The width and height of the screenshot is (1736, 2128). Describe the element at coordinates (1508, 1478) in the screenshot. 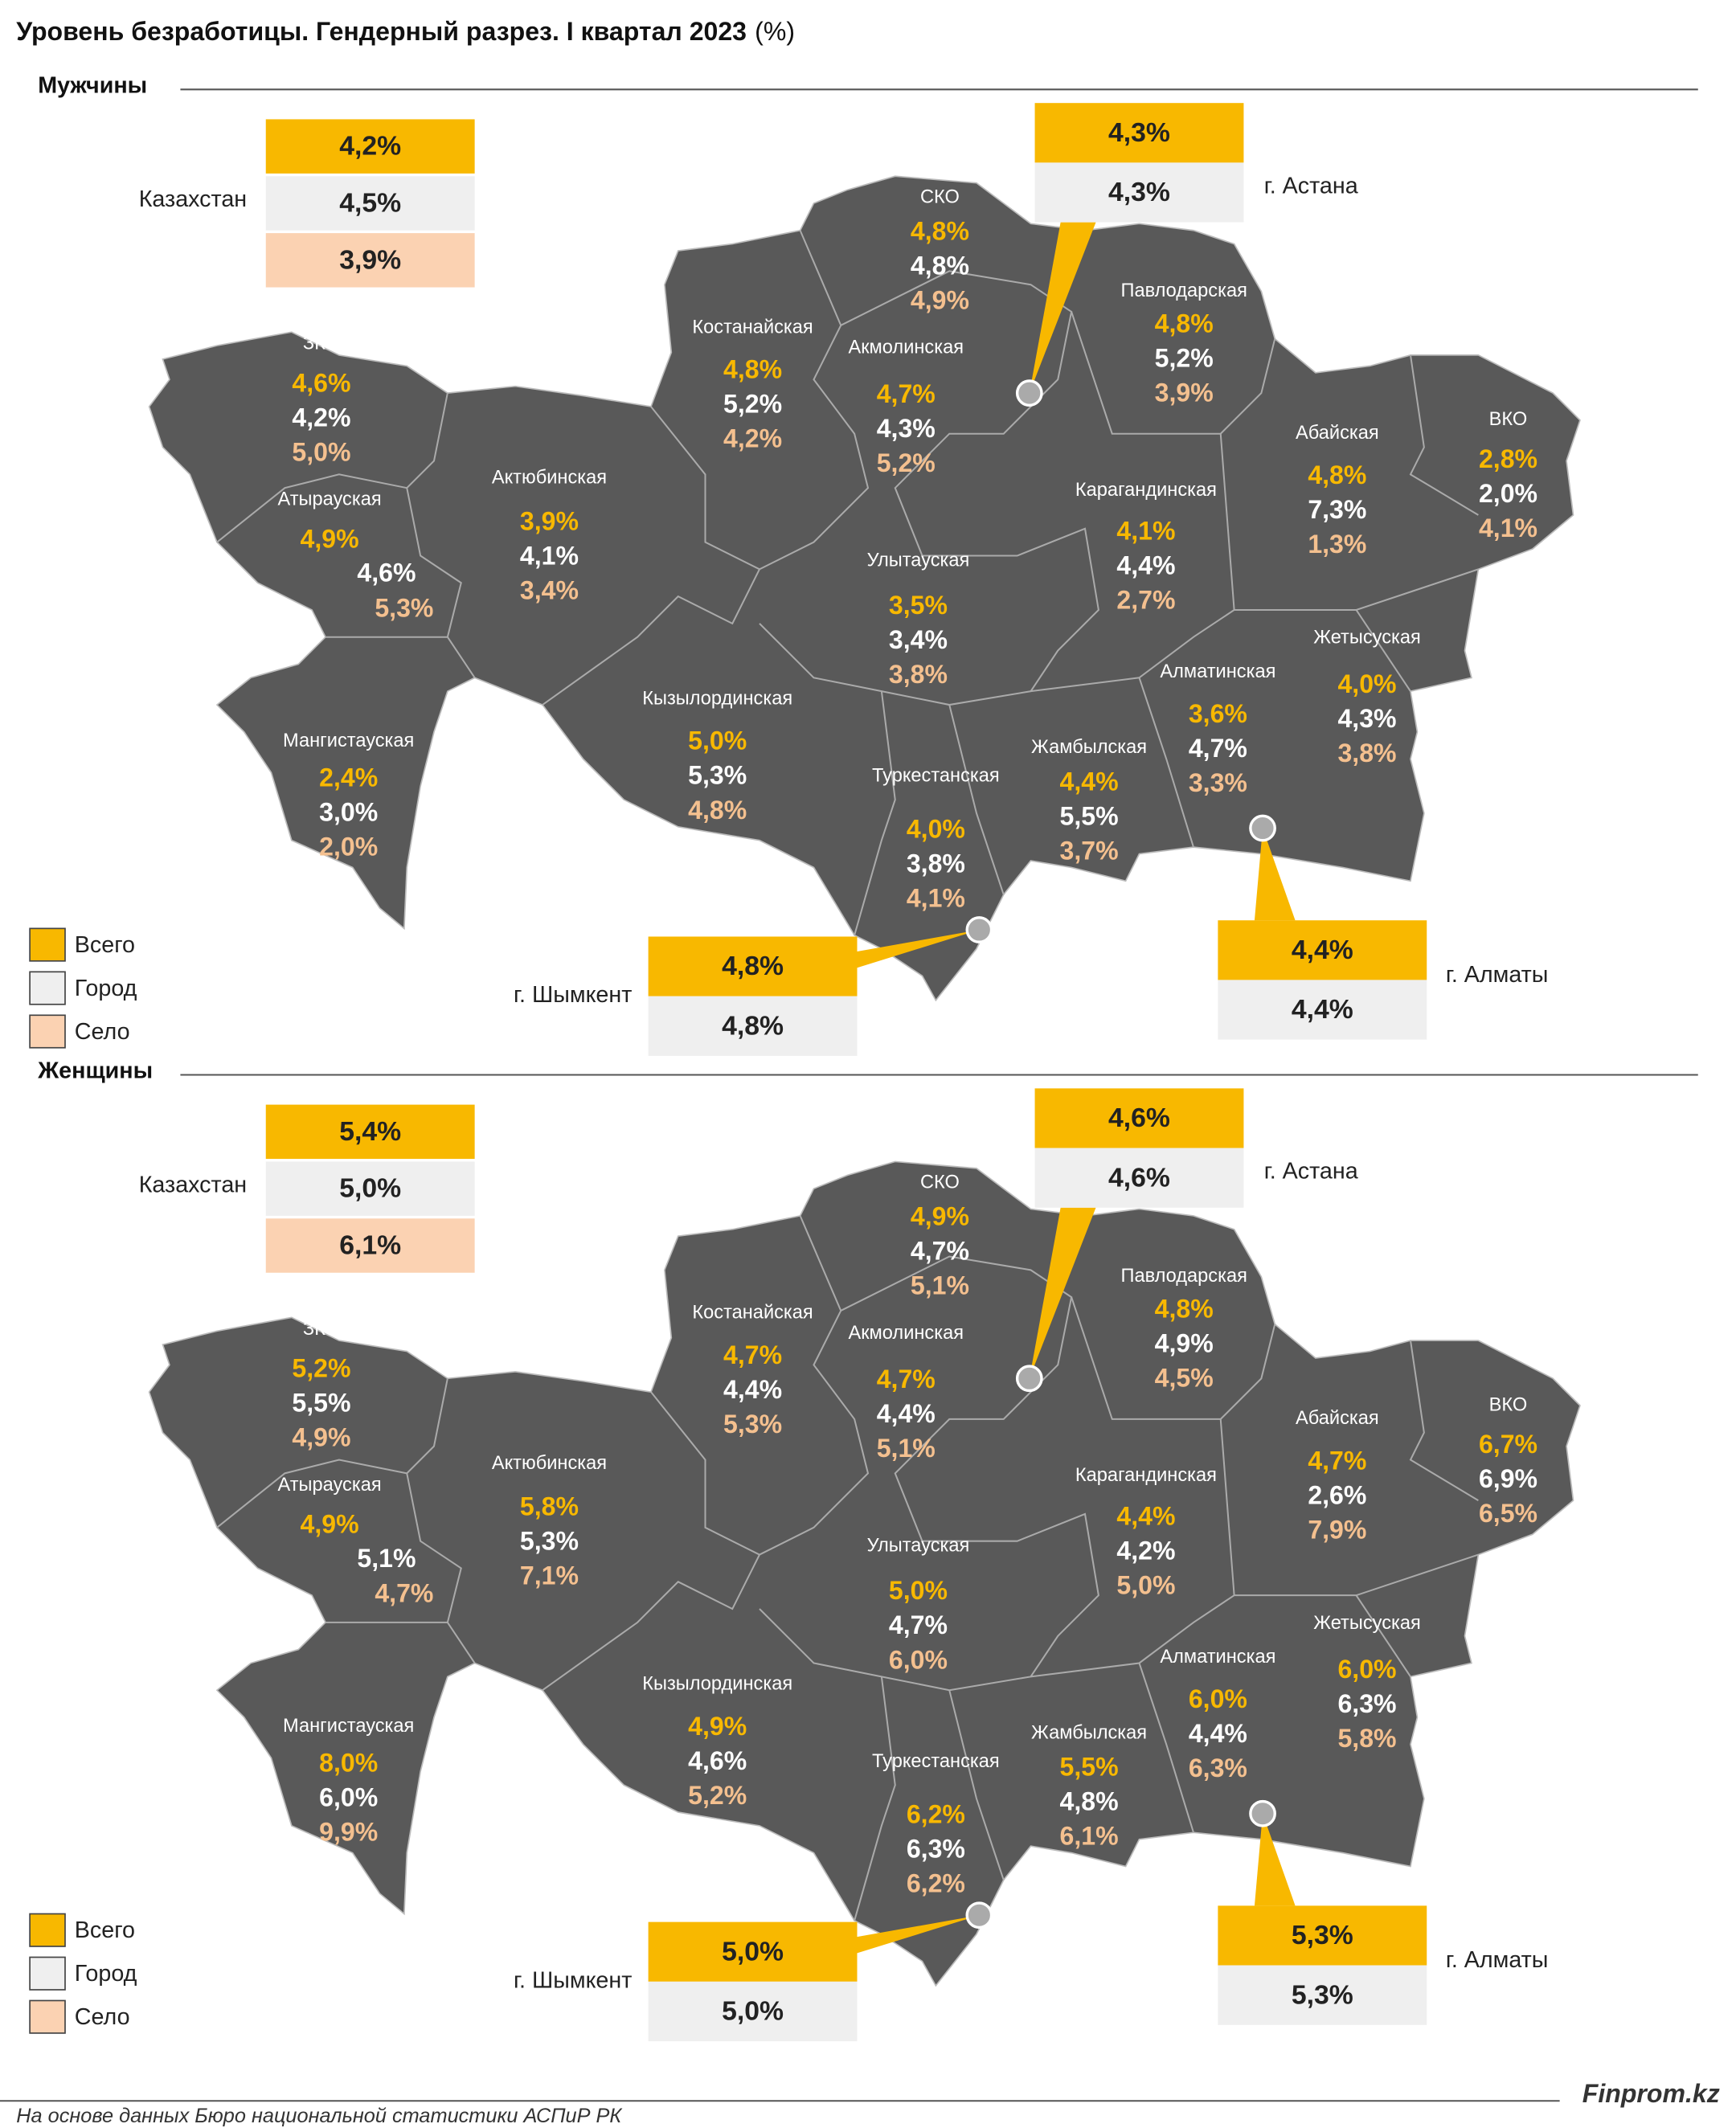

I see `region-value: 6,9%` at that location.